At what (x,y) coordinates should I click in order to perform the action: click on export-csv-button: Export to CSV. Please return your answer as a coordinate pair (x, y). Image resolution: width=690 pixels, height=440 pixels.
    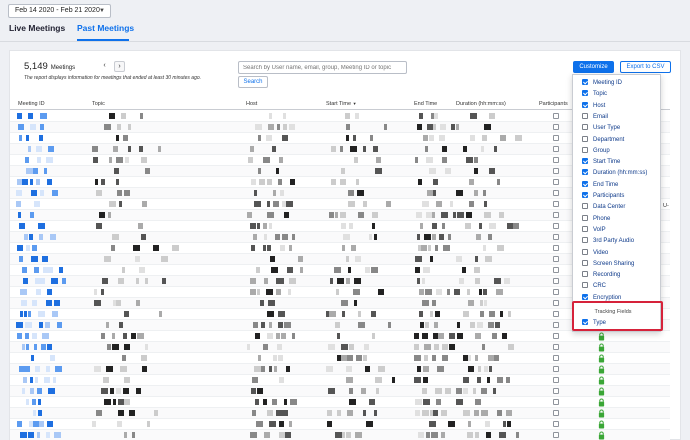
    Looking at the image, I should click on (645, 67).